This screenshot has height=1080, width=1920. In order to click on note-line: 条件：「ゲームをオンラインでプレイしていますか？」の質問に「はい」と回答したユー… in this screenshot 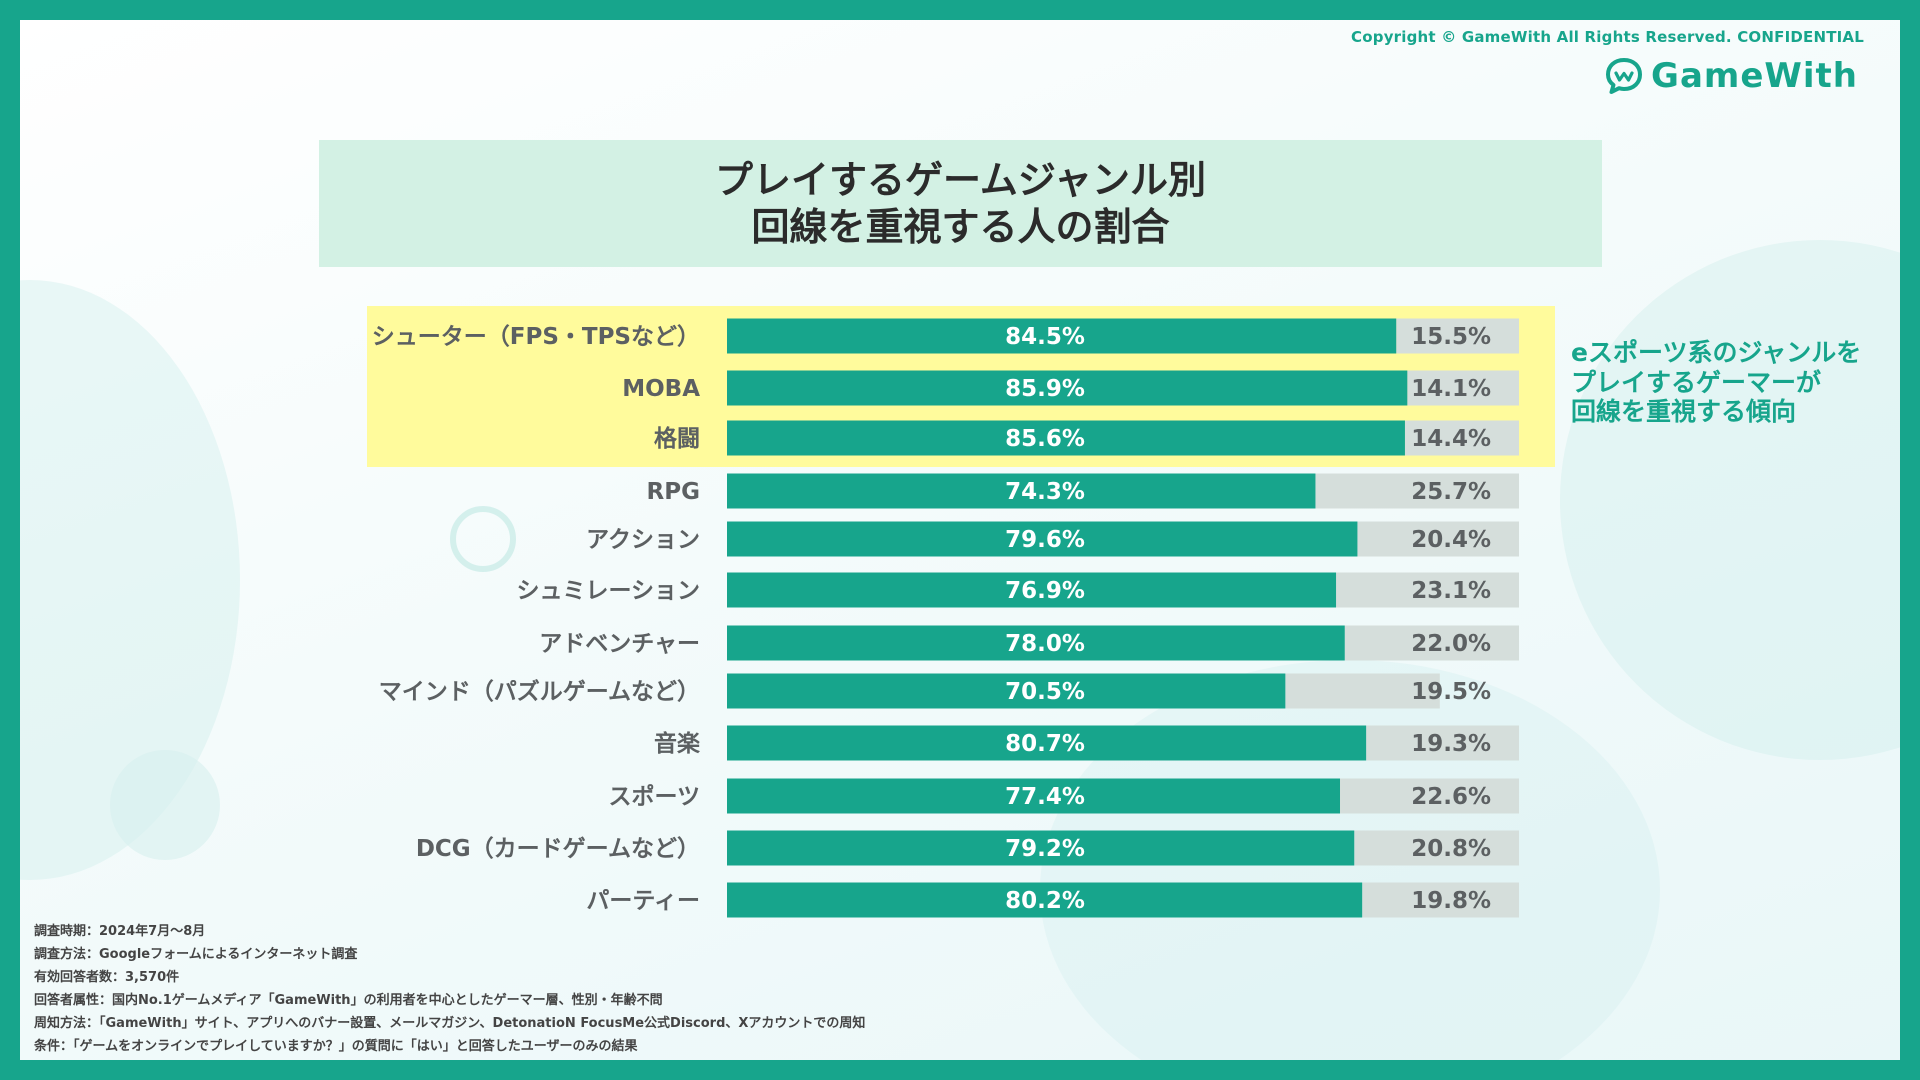, I will do `click(336, 1046)`.